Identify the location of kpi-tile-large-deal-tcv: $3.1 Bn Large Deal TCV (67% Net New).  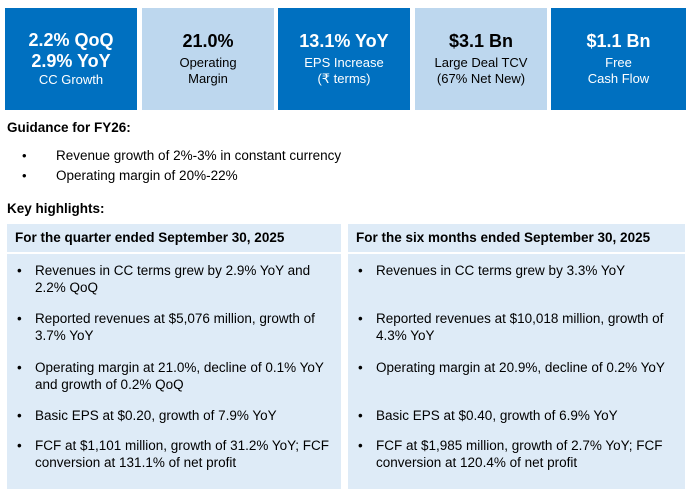
(481, 59).